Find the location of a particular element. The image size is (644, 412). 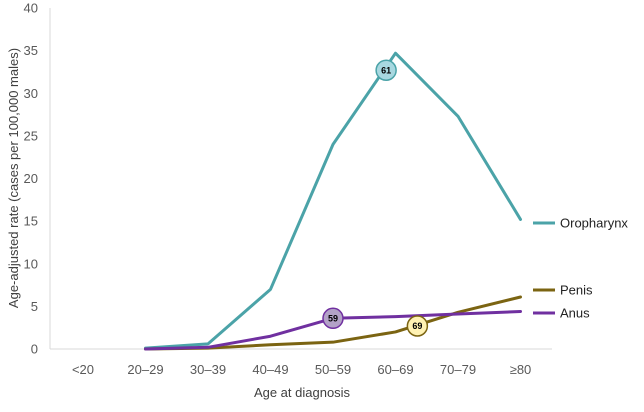

y-tick-label: 35 is located at coordinates (31, 50).